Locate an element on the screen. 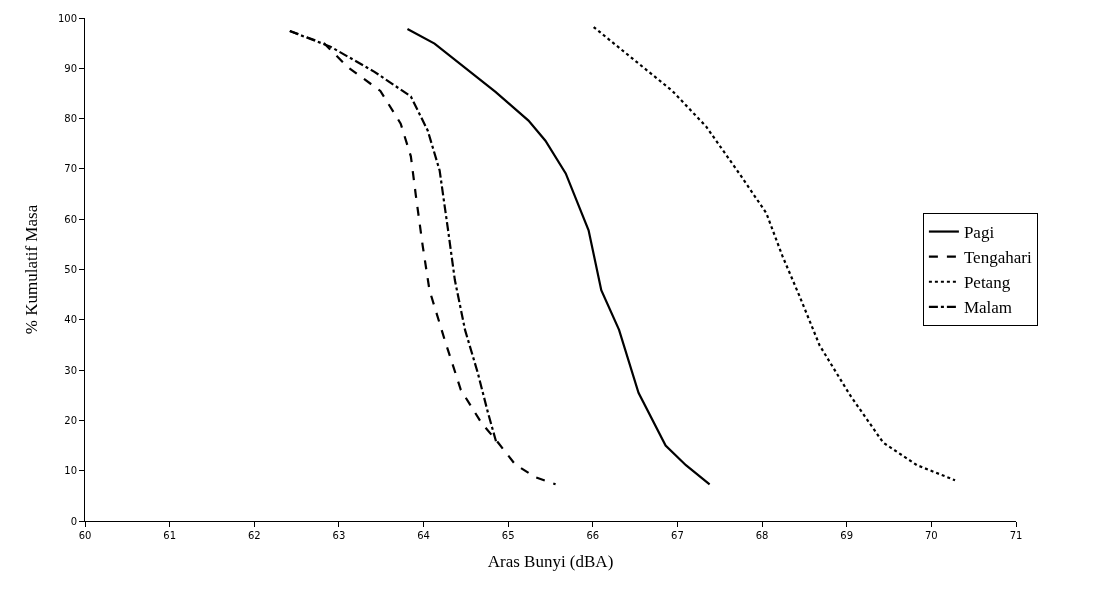 The width and height of the screenshot is (1116, 596). x-tick-label: 61 is located at coordinates (170, 535).